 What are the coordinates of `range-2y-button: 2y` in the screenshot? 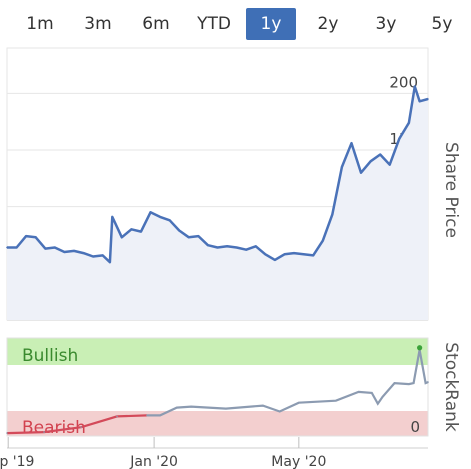 It's located at (328, 24).